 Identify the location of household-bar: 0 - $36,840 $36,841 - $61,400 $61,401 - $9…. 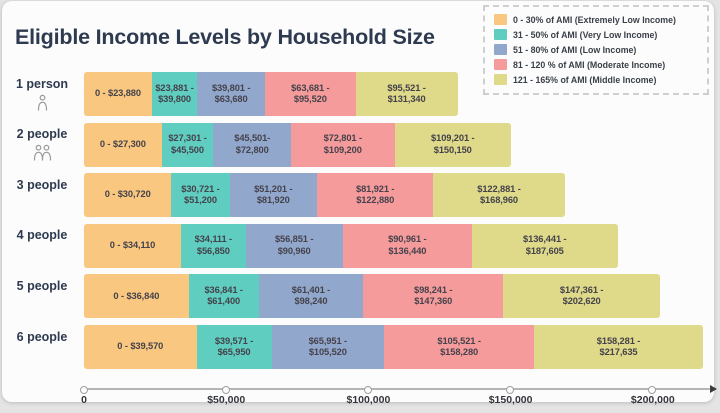
(372, 296).